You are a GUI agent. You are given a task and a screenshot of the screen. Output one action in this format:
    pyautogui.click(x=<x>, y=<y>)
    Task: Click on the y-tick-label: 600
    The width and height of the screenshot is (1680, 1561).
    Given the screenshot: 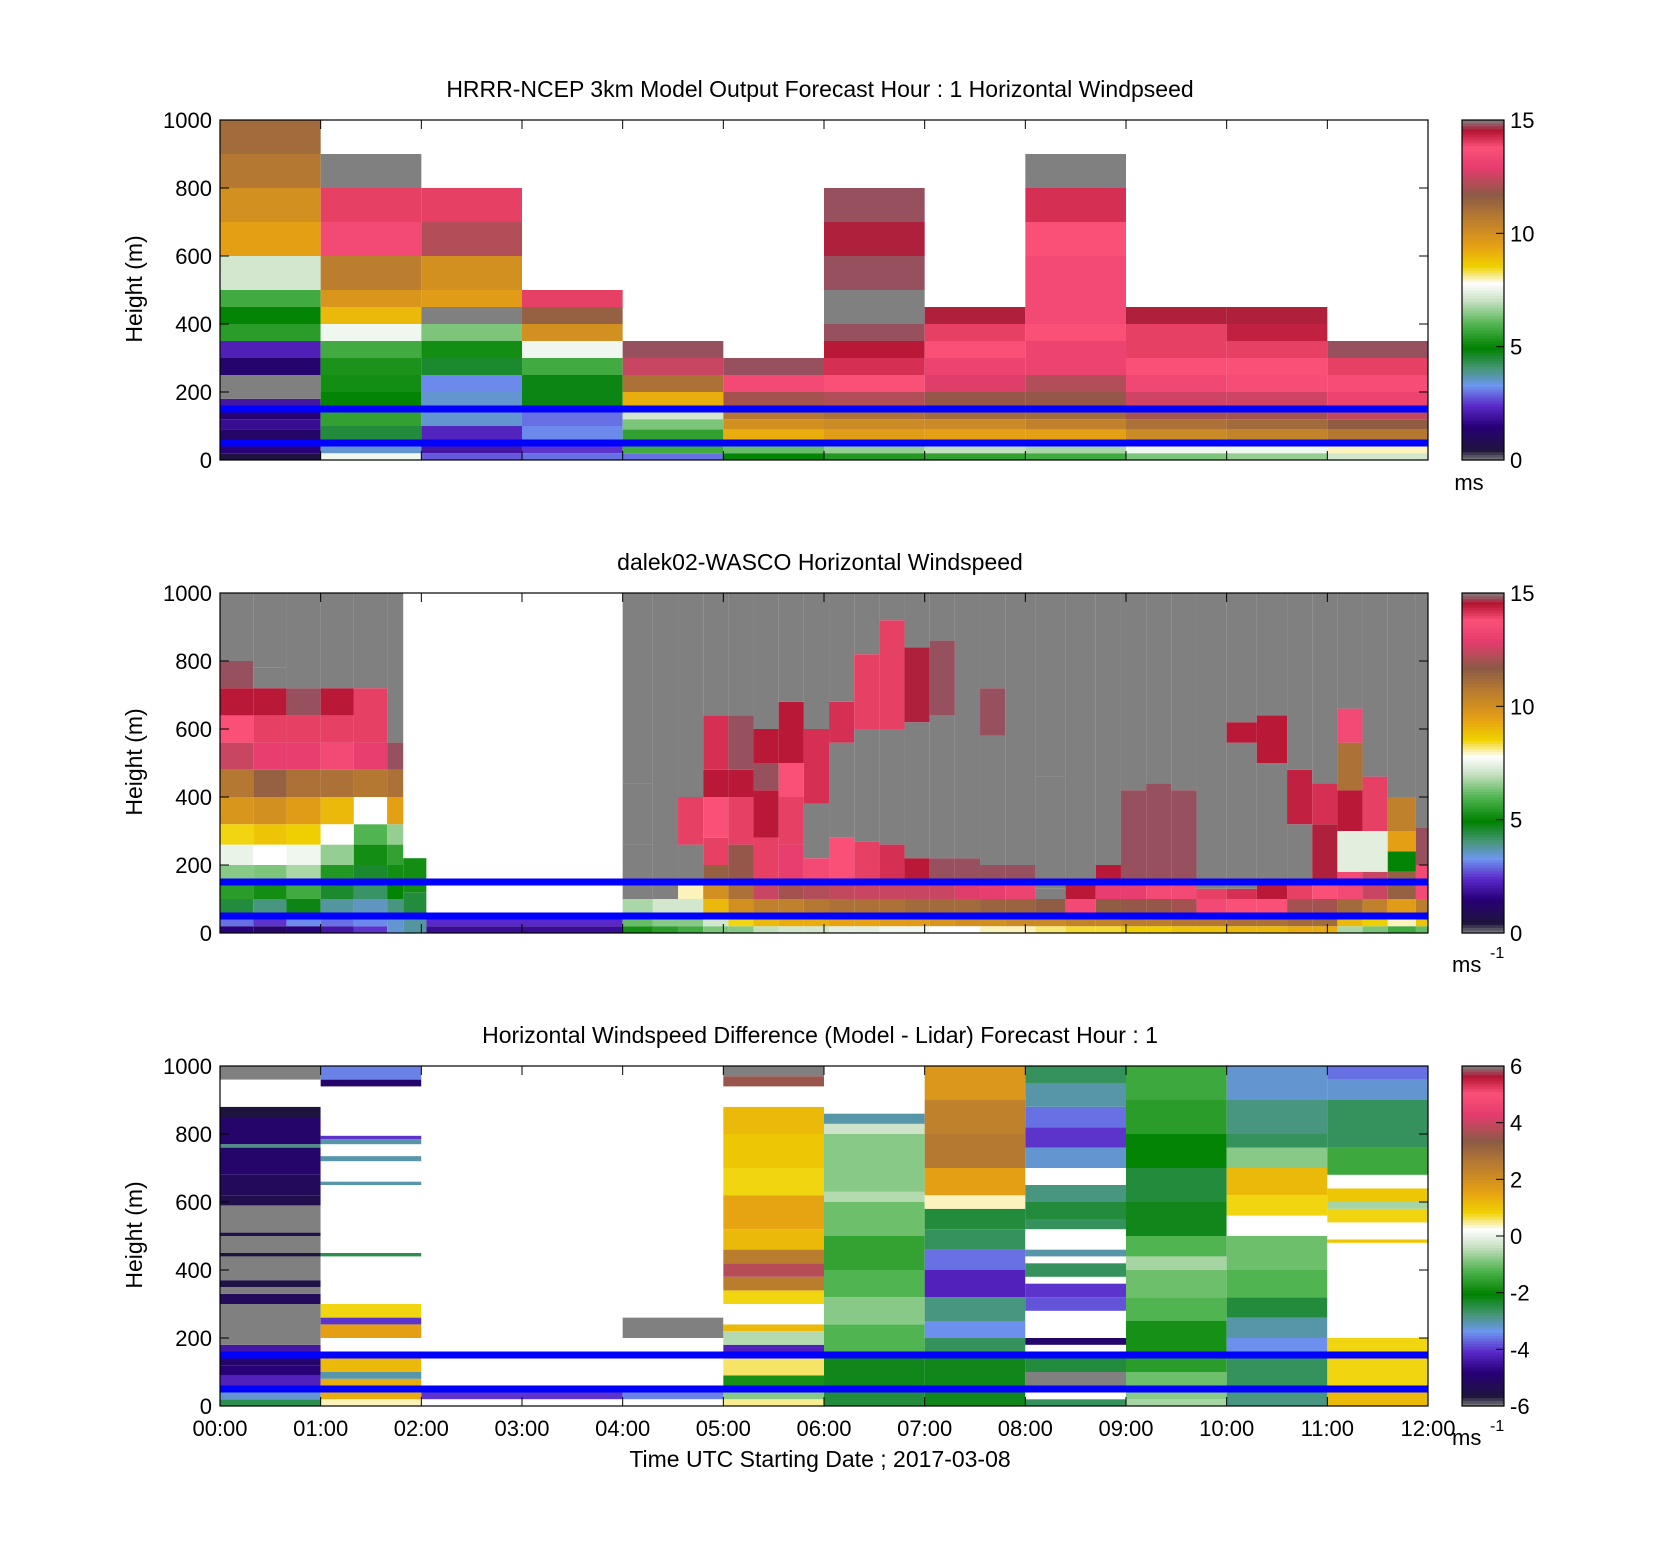 What is the action you would take?
    pyautogui.click(x=193, y=256)
    